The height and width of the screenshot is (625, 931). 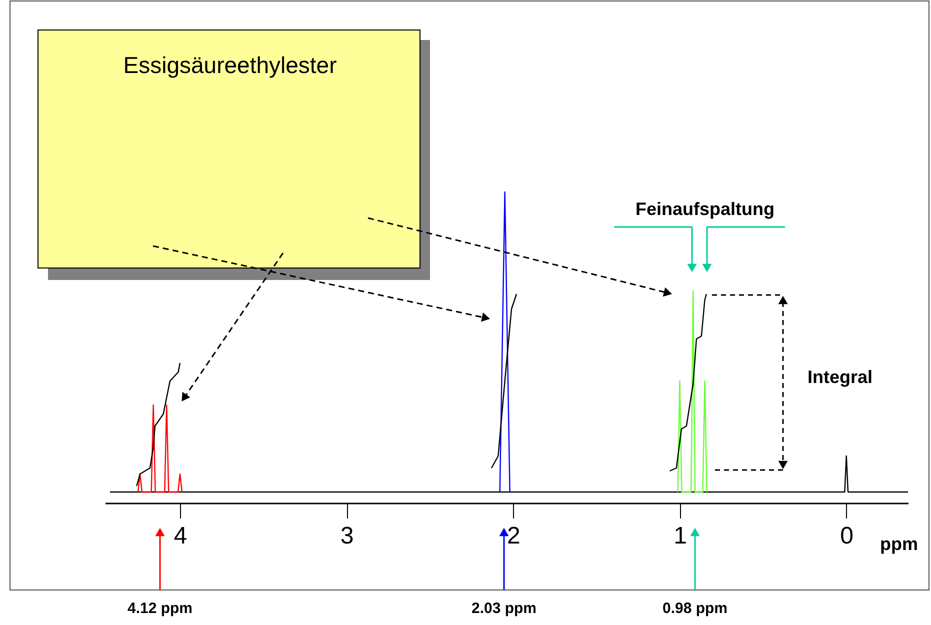 I want to click on text: 0.98 ppm, so click(x=695, y=608).